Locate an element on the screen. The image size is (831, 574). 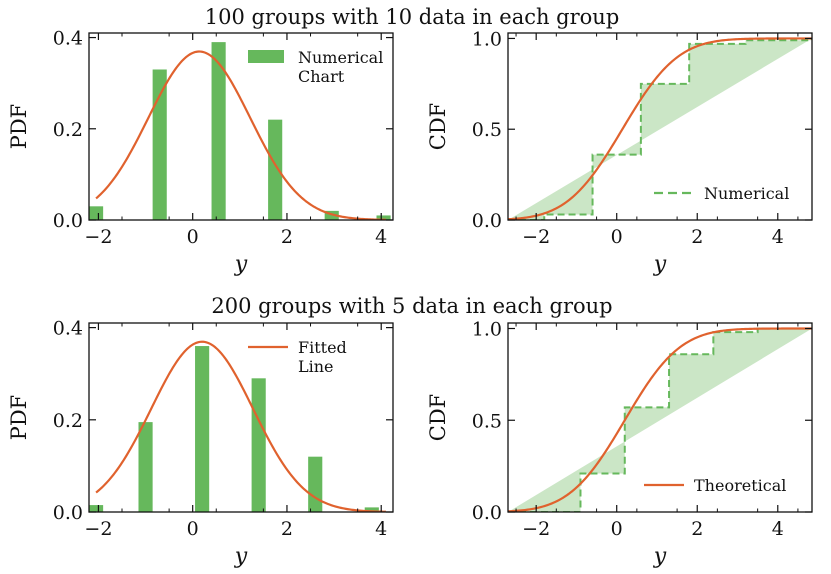
legend-label: Line is located at coordinates (316, 366).